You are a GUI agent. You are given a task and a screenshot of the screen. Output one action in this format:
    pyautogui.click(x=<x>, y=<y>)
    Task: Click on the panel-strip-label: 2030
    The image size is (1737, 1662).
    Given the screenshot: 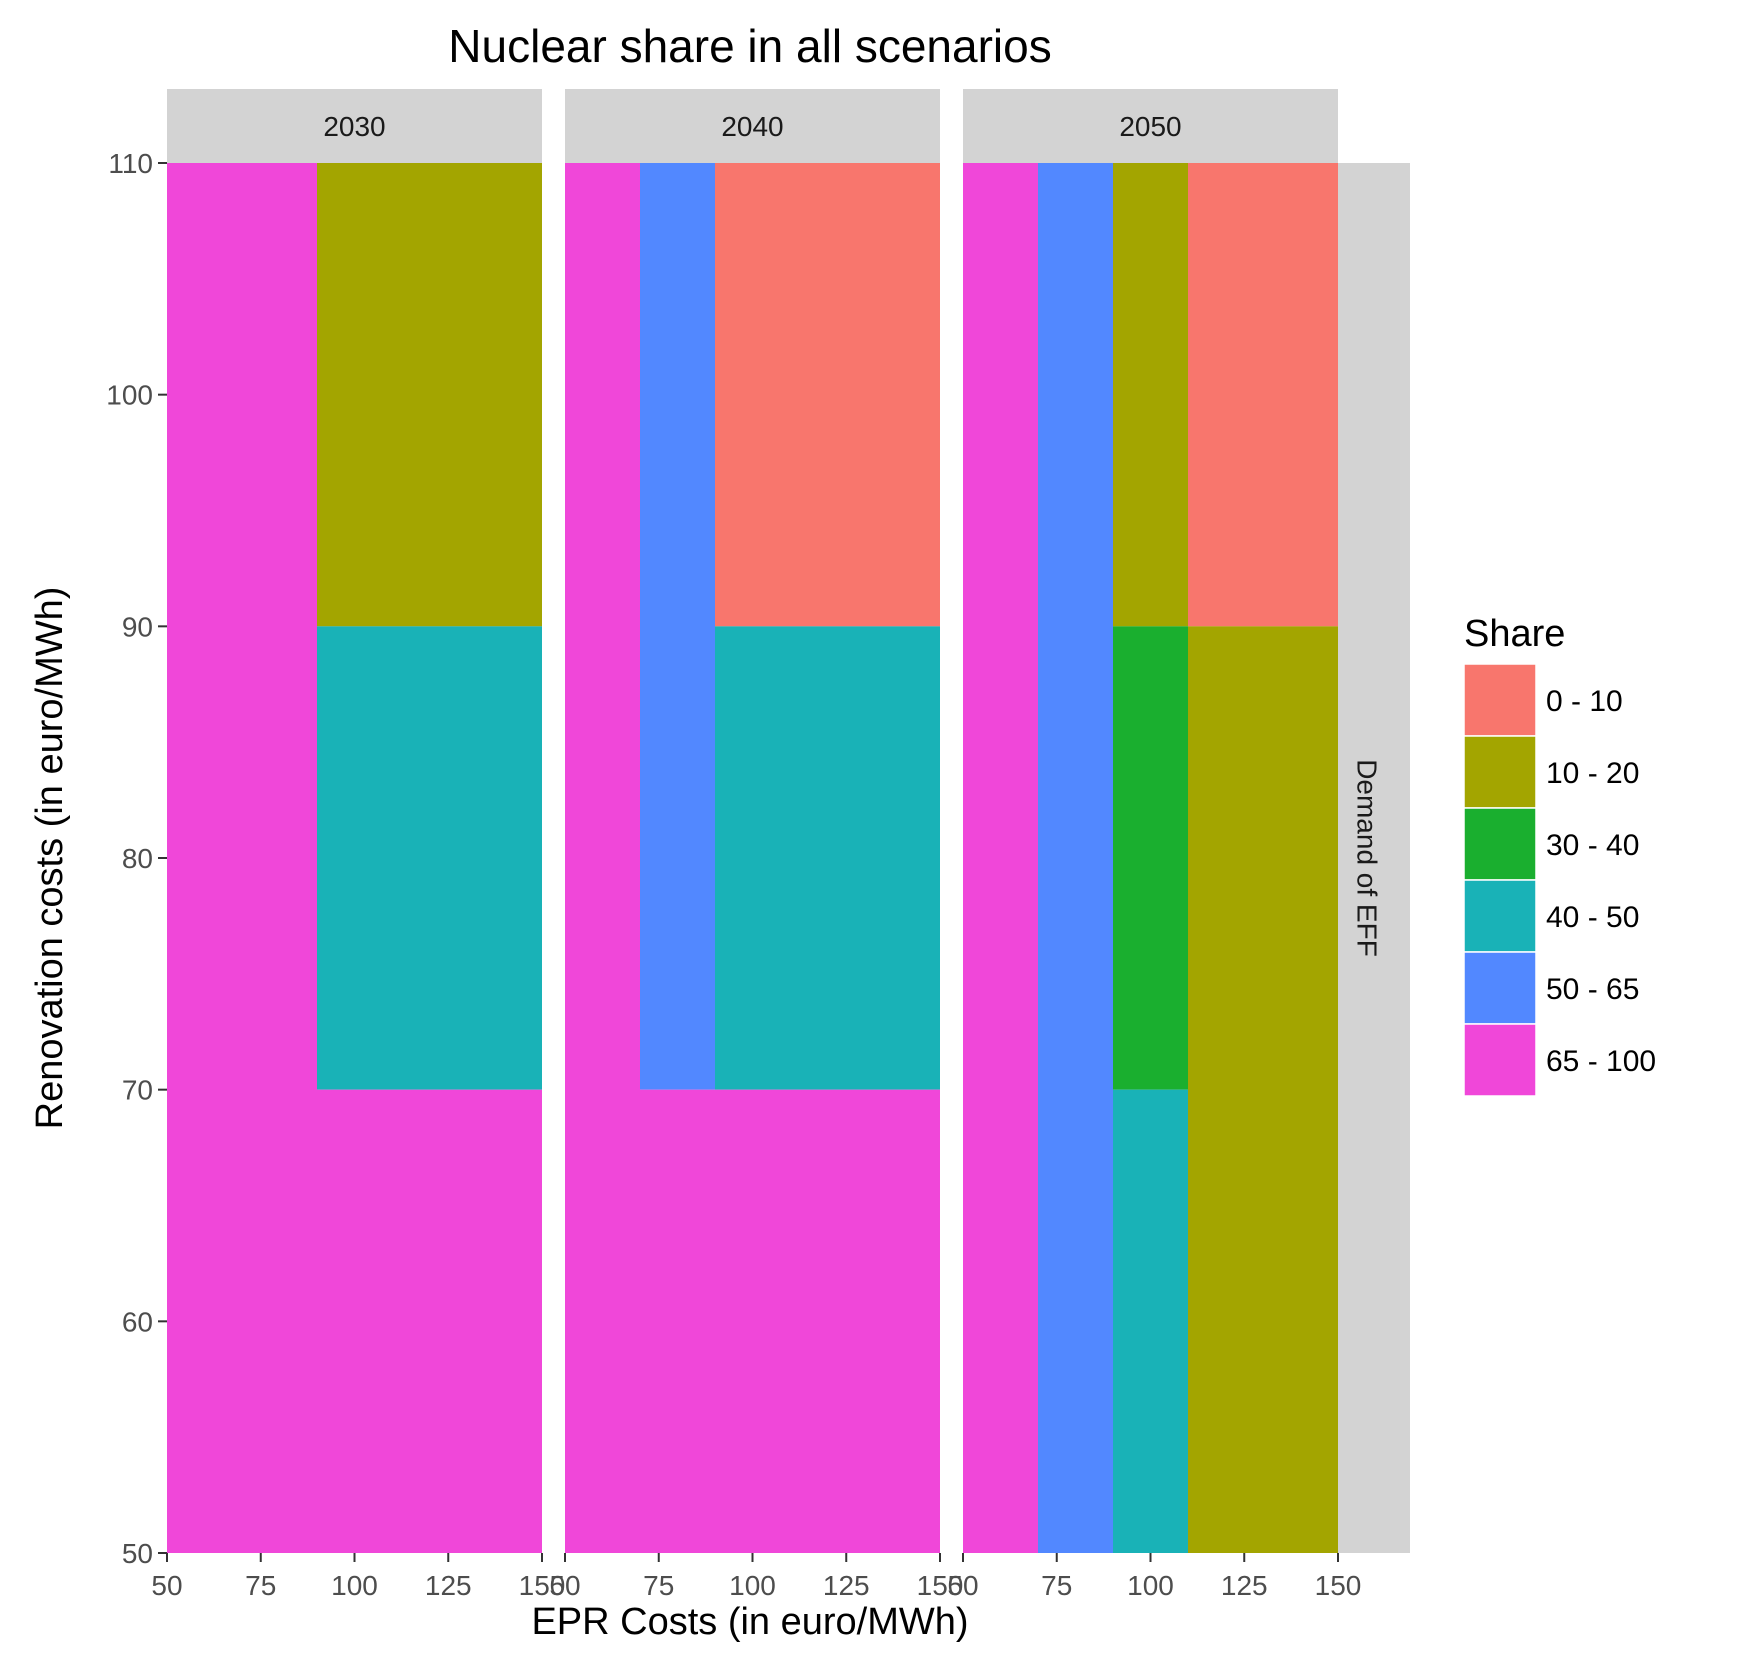 What is the action you would take?
    pyautogui.click(x=354, y=126)
    